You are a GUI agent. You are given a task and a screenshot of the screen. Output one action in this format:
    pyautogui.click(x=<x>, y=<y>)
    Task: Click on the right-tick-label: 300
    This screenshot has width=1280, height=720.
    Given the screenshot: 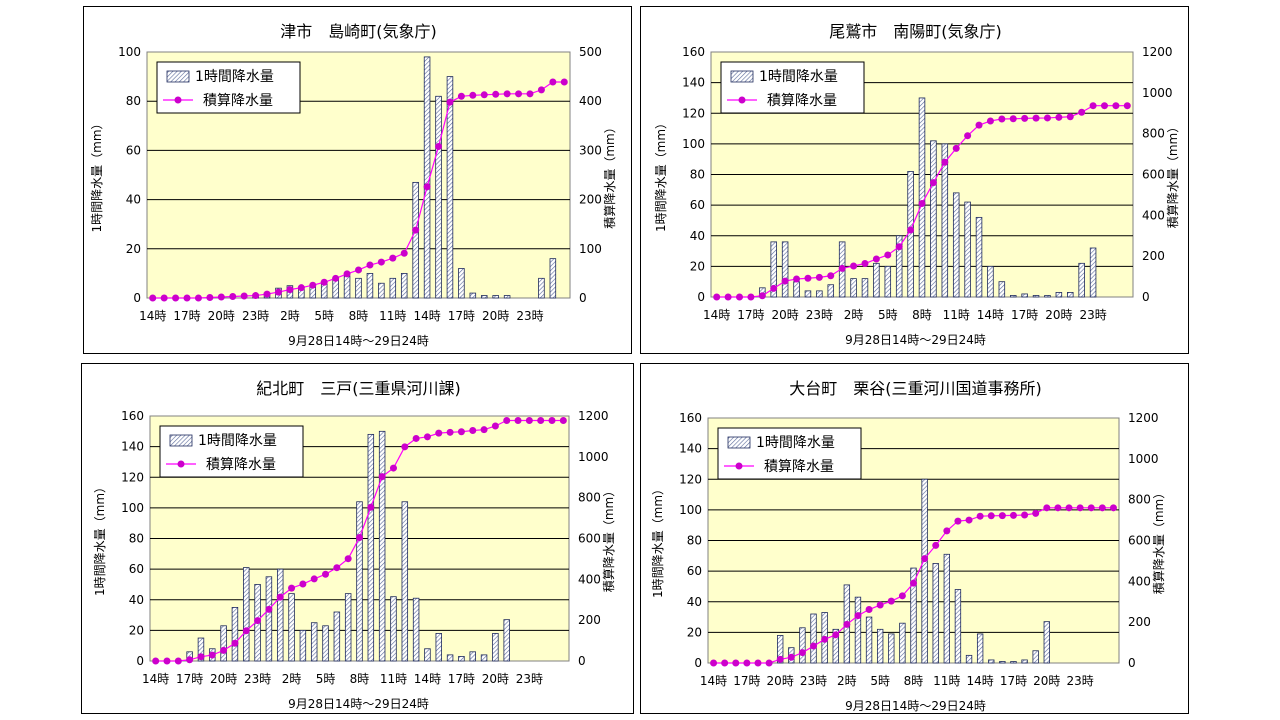 What is the action you would take?
    pyautogui.click(x=590, y=150)
    